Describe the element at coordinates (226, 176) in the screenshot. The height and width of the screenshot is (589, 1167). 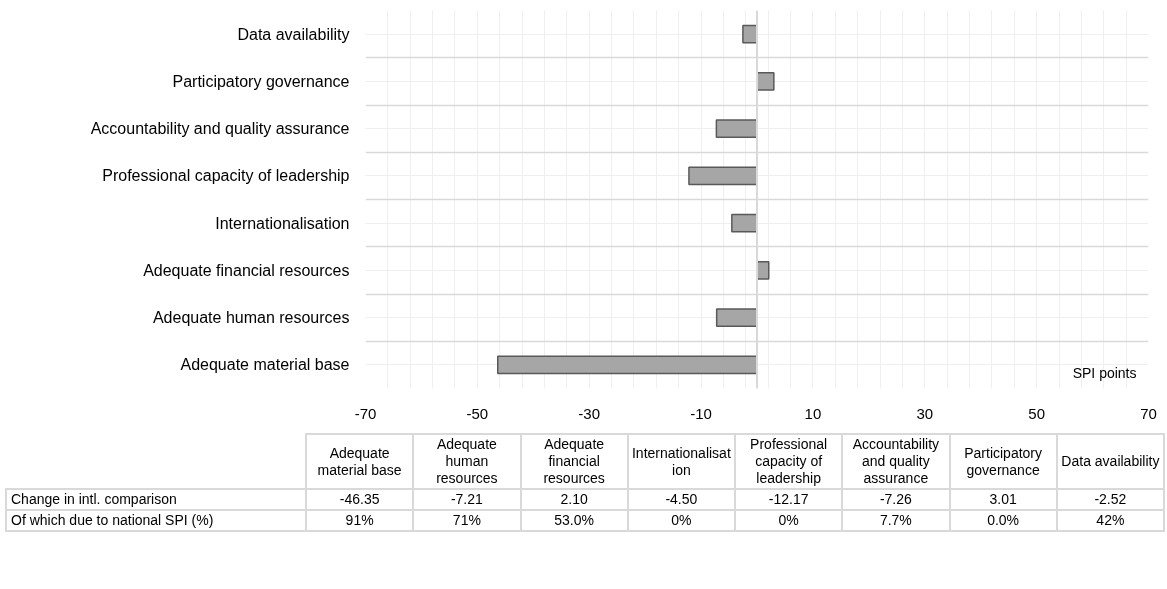
I see `y-tick-label: Professional capacity of leadership` at that location.